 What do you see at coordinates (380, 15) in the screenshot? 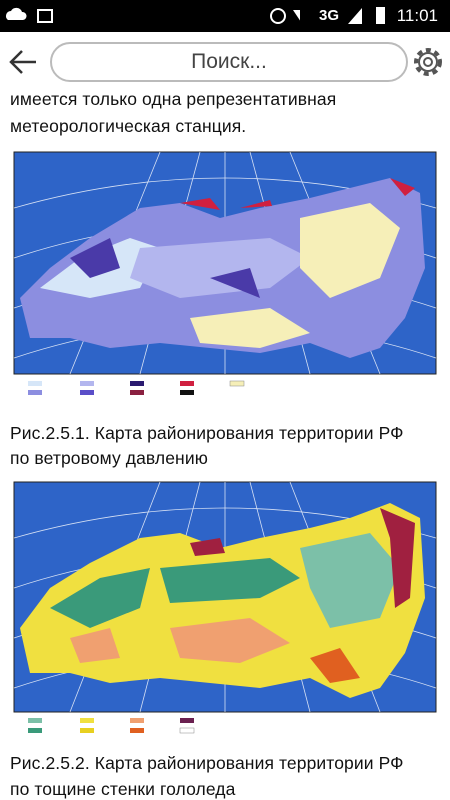
I see `battery-icon` at bounding box center [380, 15].